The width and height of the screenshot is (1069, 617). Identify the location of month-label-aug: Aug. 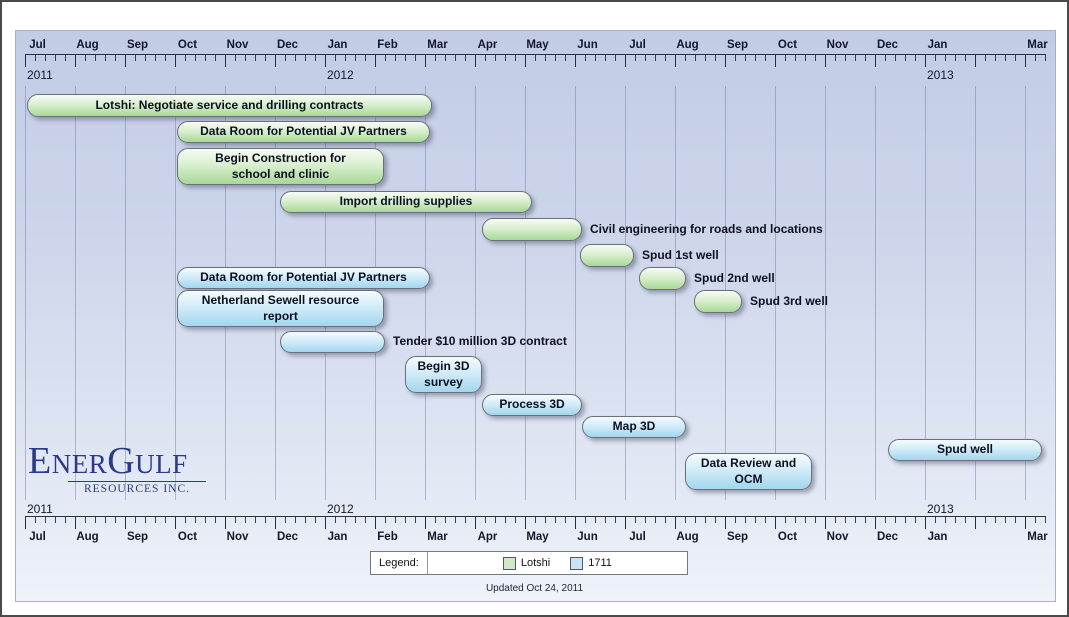
(687, 45).